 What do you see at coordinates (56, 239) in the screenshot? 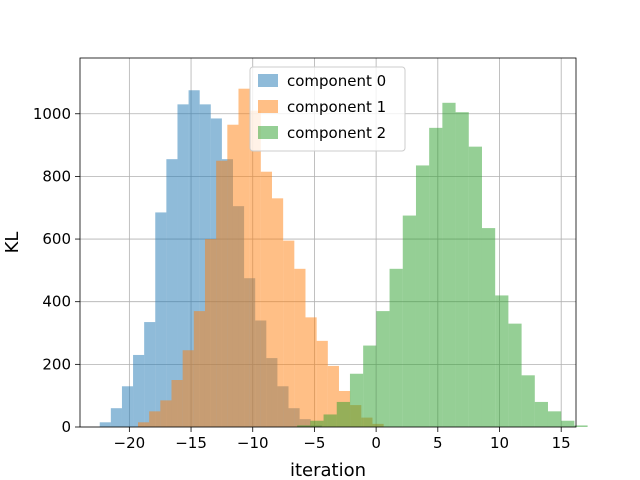
I see `y-tick-label: 600` at bounding box center [56, 239].